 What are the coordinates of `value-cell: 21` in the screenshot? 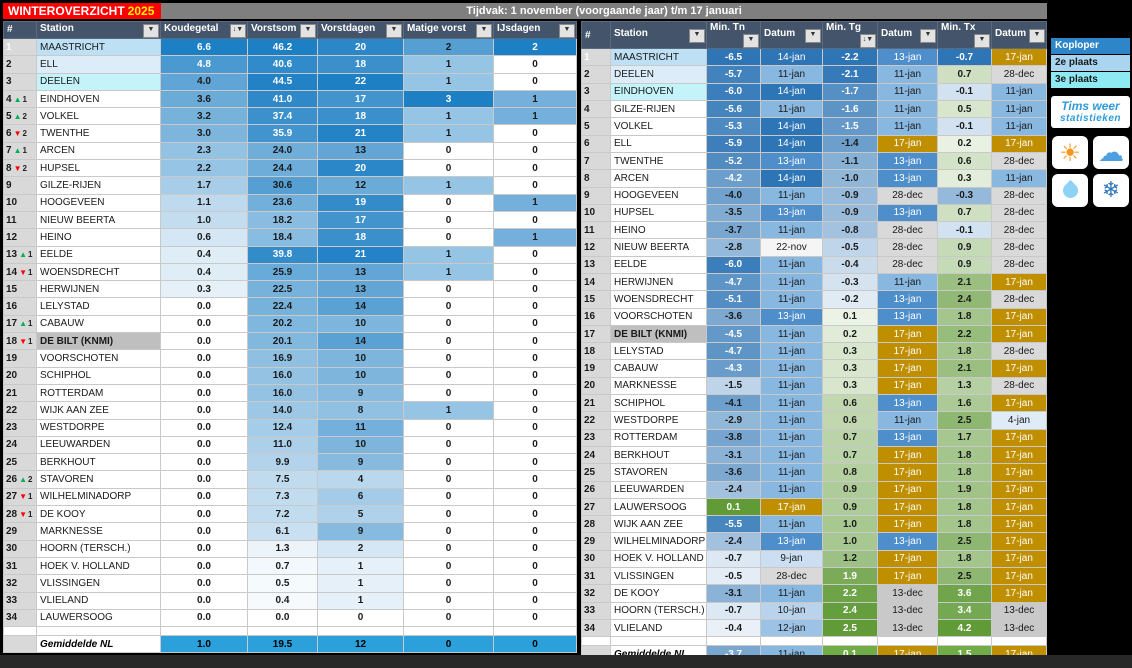 It's located at (360, 133).